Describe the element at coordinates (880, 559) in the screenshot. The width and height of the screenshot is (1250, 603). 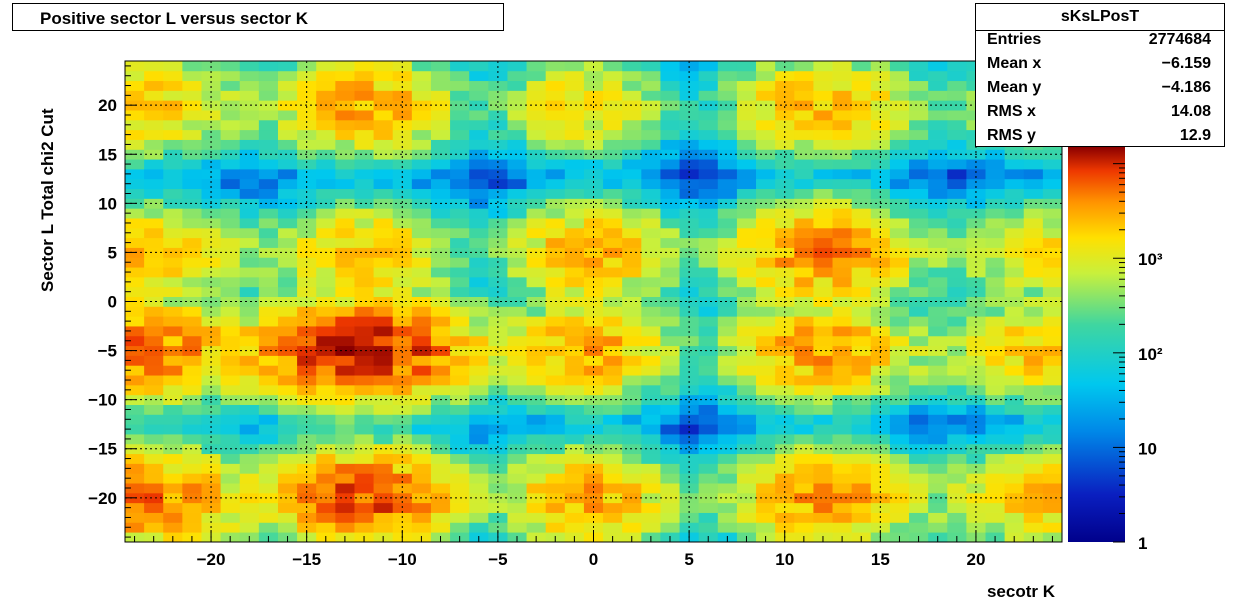
I see `x-tick-label: 15` at that location.